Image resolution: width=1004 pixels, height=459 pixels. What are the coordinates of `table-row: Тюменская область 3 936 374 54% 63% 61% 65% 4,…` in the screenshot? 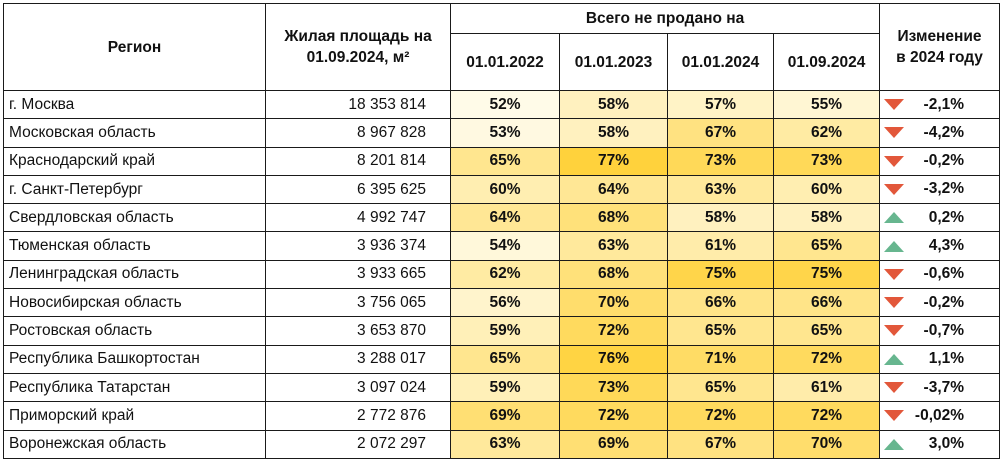 It's located at (502, 246).